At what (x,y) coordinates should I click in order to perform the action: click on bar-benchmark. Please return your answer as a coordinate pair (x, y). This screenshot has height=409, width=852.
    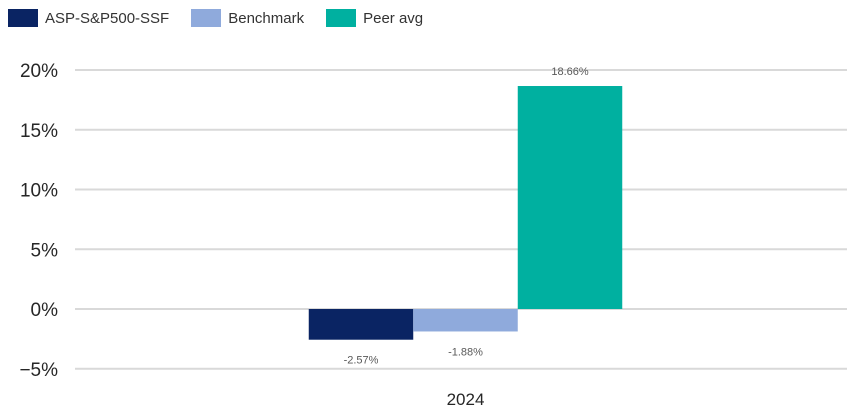
    Looking at the image, I should click on (465, 320).